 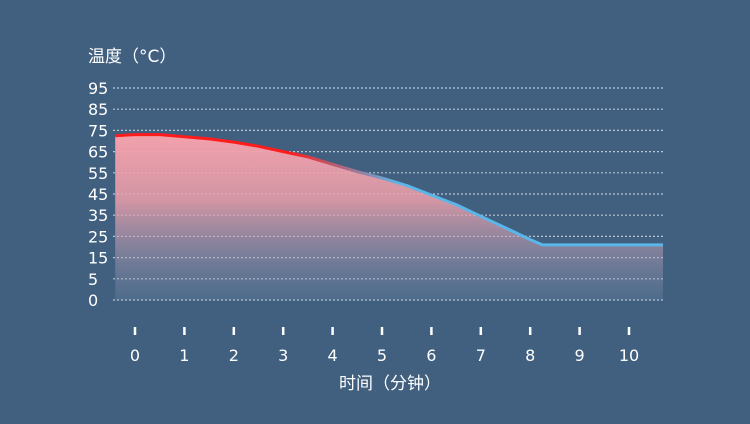 I want to click on y-tick-label: 0, so click(x=93, y=300).